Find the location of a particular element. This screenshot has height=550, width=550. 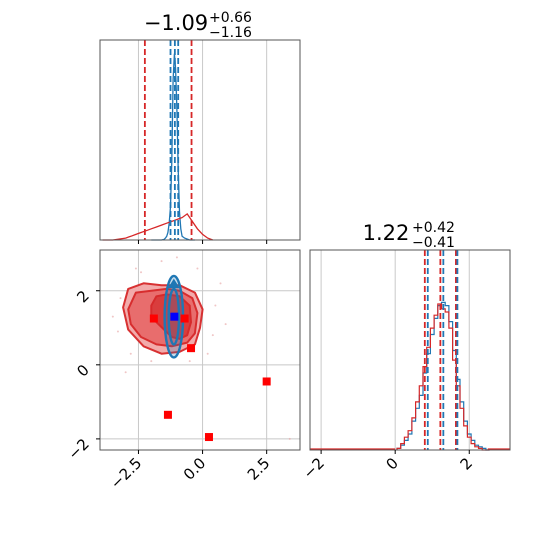

panel3-title-sub: −0.41 is located at coordinates (433, 243).